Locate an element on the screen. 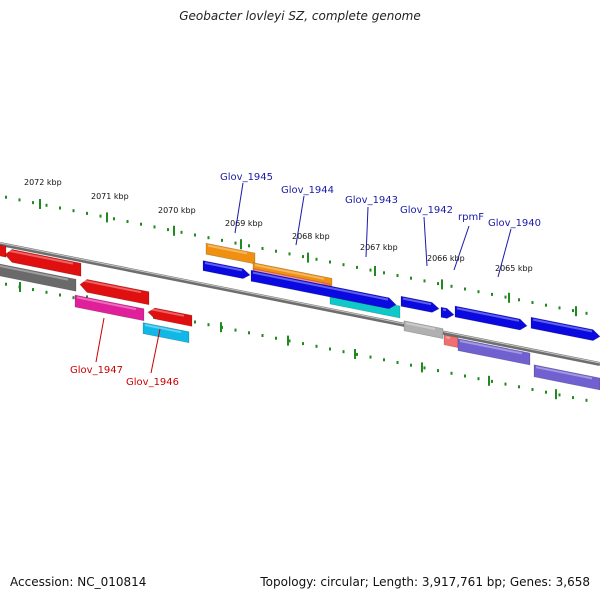  kbp-label: 2067 kbp is located at coordinates (379, 247).